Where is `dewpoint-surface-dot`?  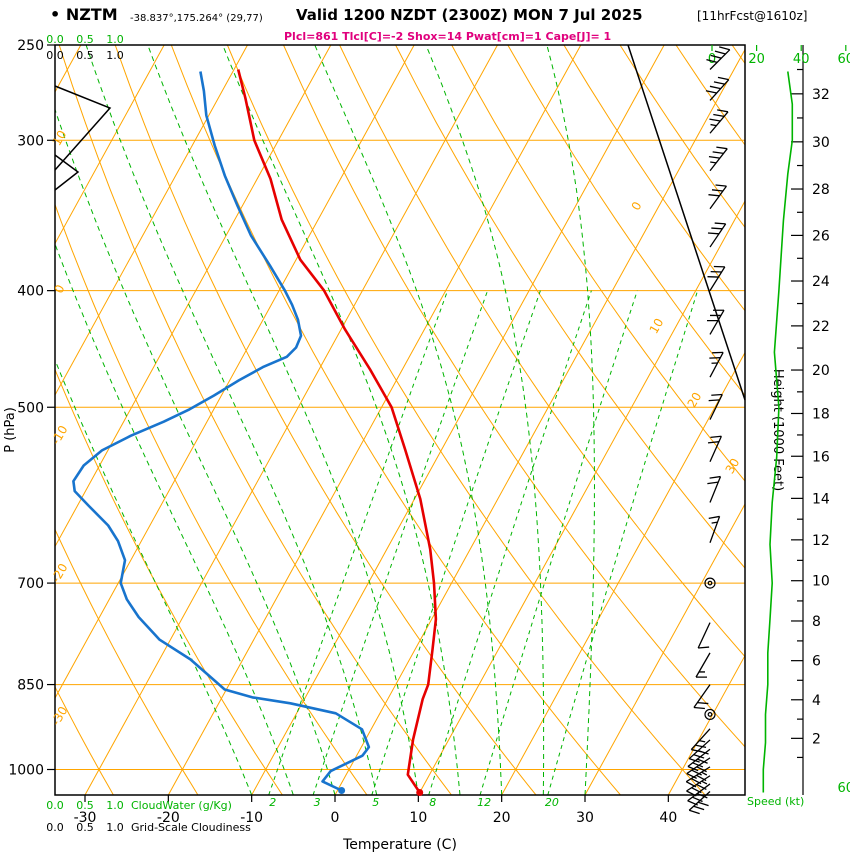
dewpoint-surface-dot is located at coordinates (342, 791).